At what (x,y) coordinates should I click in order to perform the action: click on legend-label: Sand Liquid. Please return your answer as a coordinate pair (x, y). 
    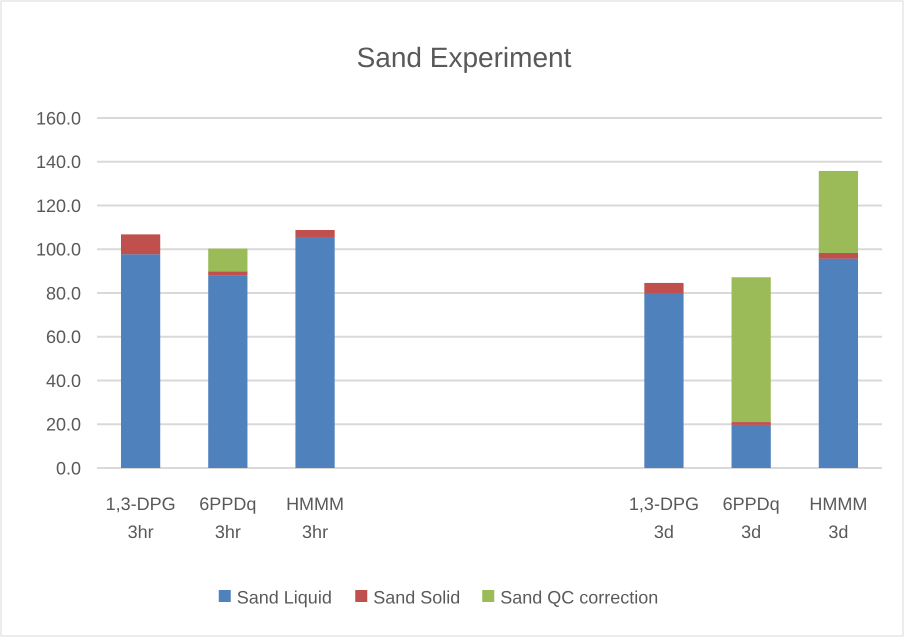
    Looking at the image, I should click on (284, 597).